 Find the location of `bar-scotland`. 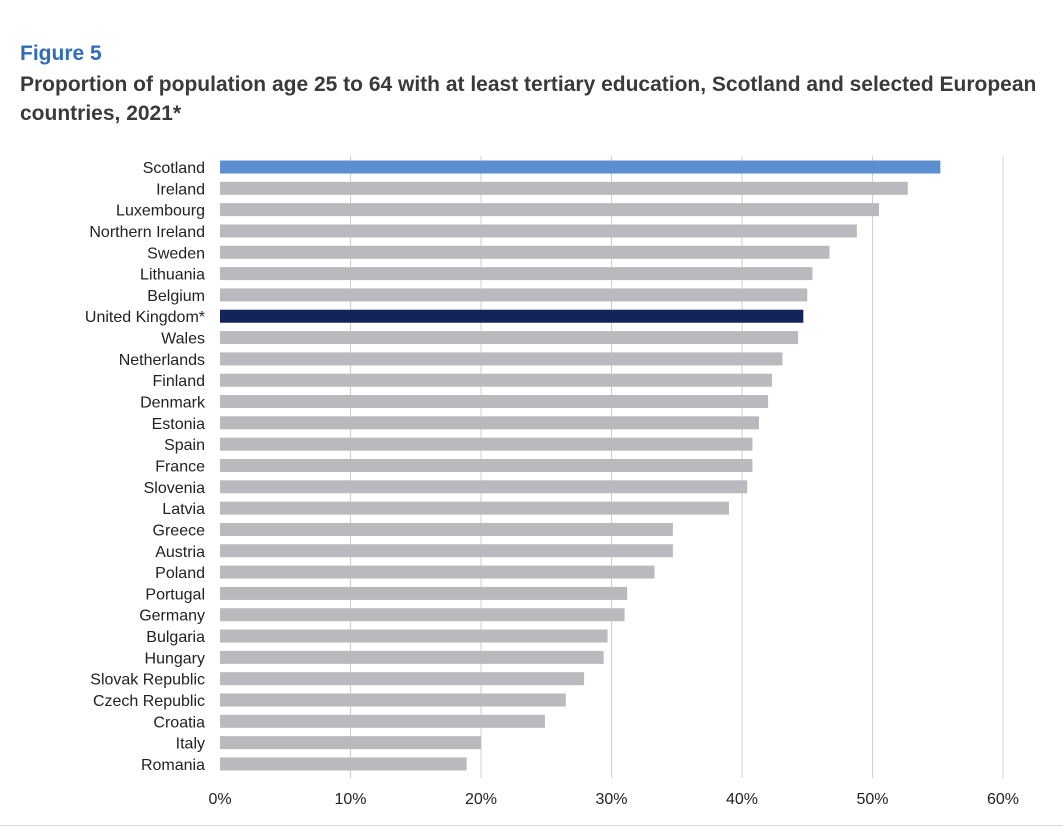

bar-scotland is located at coordinates (580, 167).